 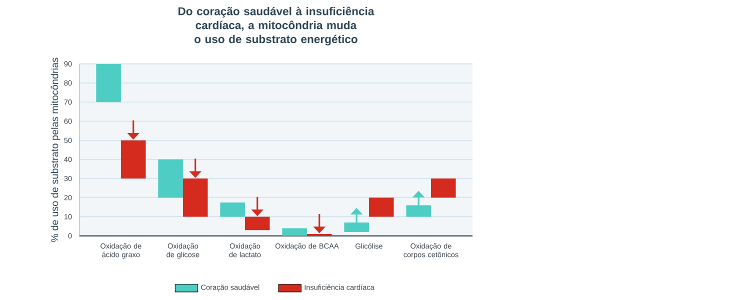 What do you see at coordinates (276, 26) in the screenshot?
I see `chart-title: Do coração saudável à insuficiência cardíaca, a mitocôndria muda o uso de substrato energético` at bounding box center [276, 26].